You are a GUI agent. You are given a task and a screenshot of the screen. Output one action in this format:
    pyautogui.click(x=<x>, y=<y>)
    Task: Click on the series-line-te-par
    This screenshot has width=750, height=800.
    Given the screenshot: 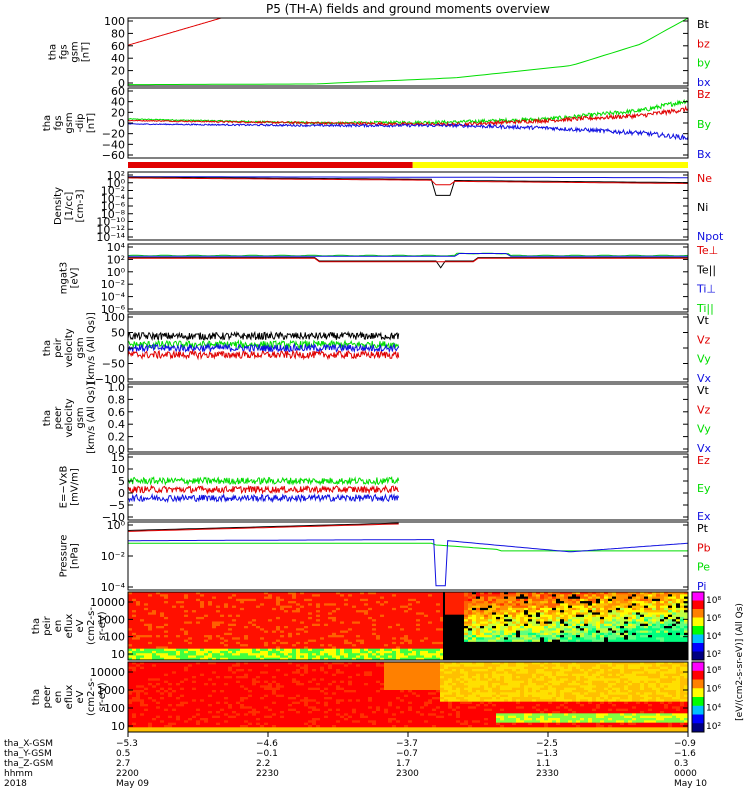 What is the action you would take?
    pyautogui.click(x=408, y=263)
    